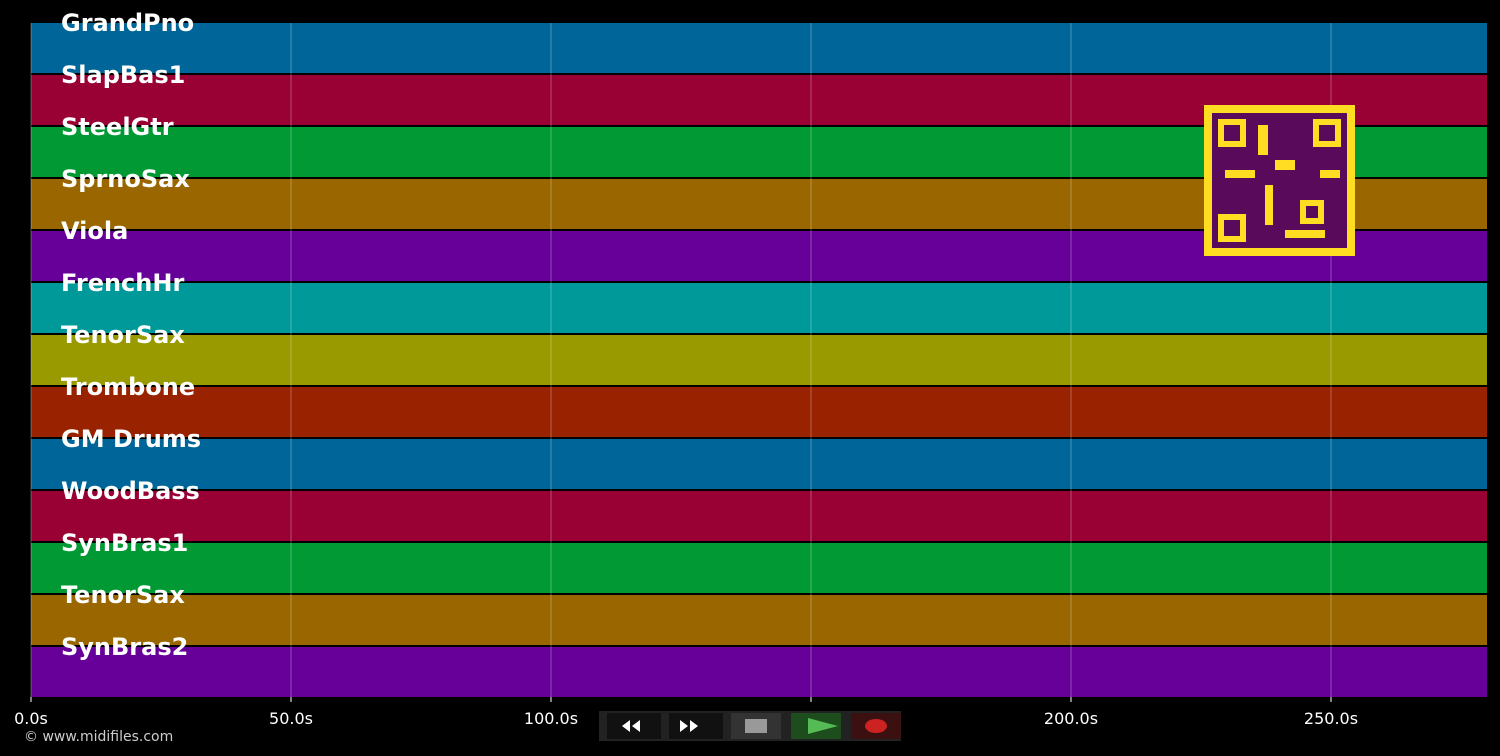 This screenshot has height=756, width=1500. What do you see at coordinates (551, 718) in the screenshot?
I see `x-tick-label: 100.0s` at bounding box center [551, 718].